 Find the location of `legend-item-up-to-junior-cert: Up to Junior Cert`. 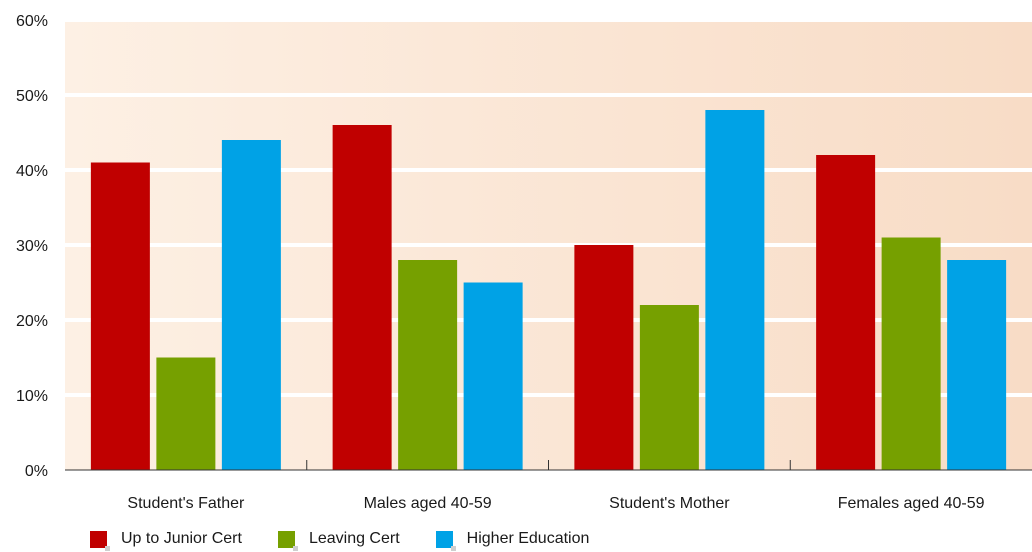

legend-item-up-to-junior-cert: Up to Junior Cert is located at coordinates (166, 540).